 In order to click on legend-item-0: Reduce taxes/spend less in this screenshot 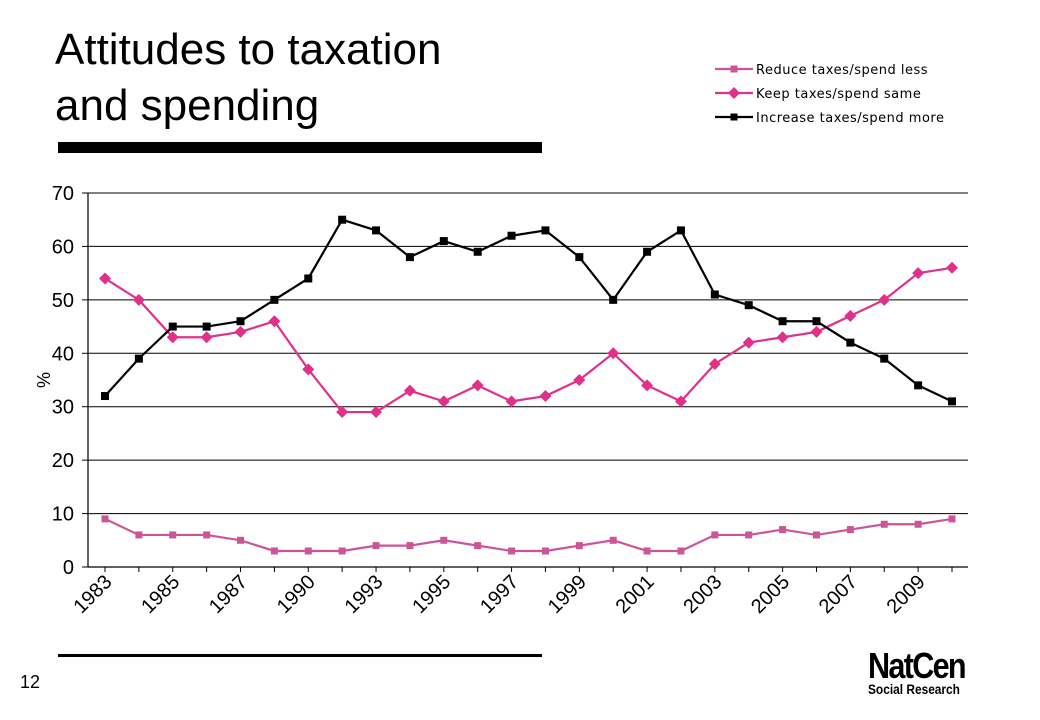, I will do `click(821, 70)`.